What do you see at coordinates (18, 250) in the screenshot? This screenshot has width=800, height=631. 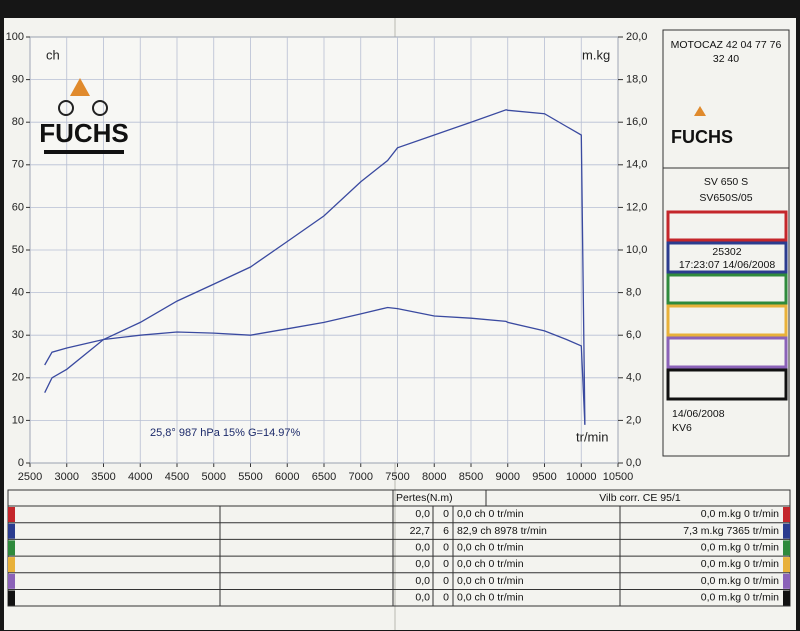 I see `y-tick-label: 50` at bounding box center [18, 250].